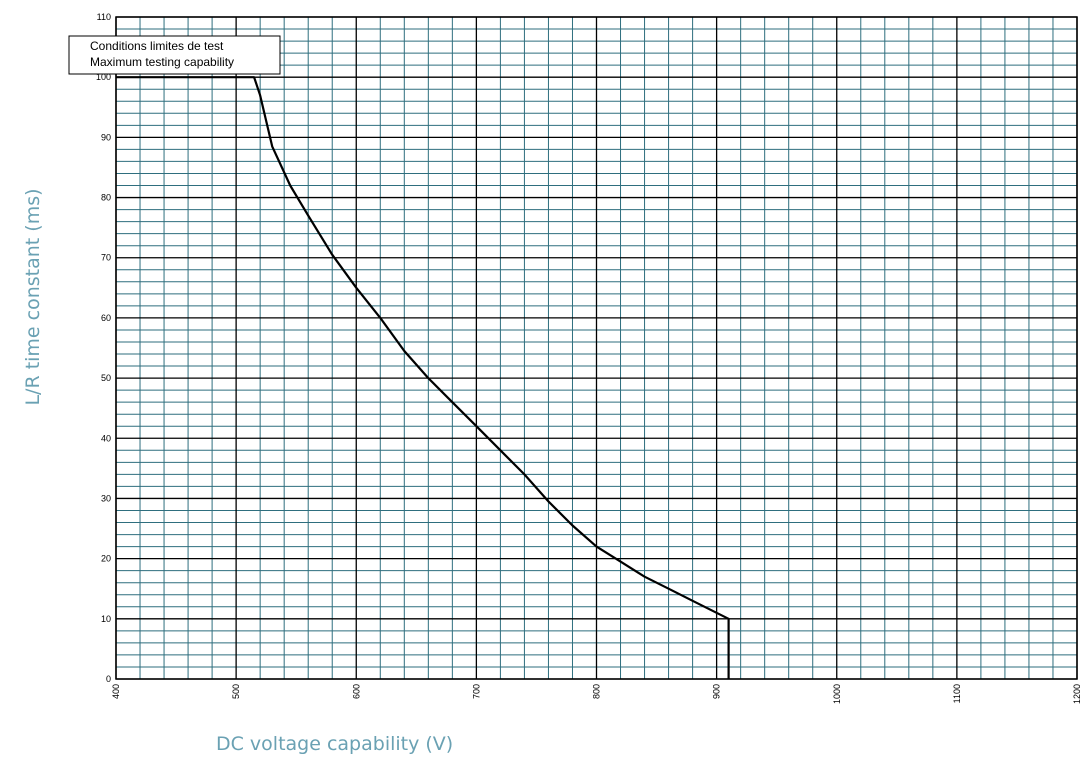 This screenshot has height=767, width=1084. Describe the element at coordinates (104, 17) in the screenshot. I see `y-tick-label: 110` at that location.